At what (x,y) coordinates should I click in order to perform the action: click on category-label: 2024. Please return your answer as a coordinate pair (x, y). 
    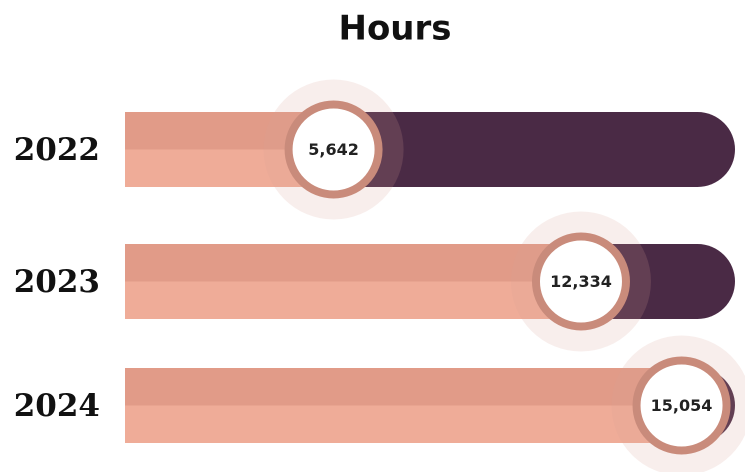
    Looking at the image, I should click on (57, 406).